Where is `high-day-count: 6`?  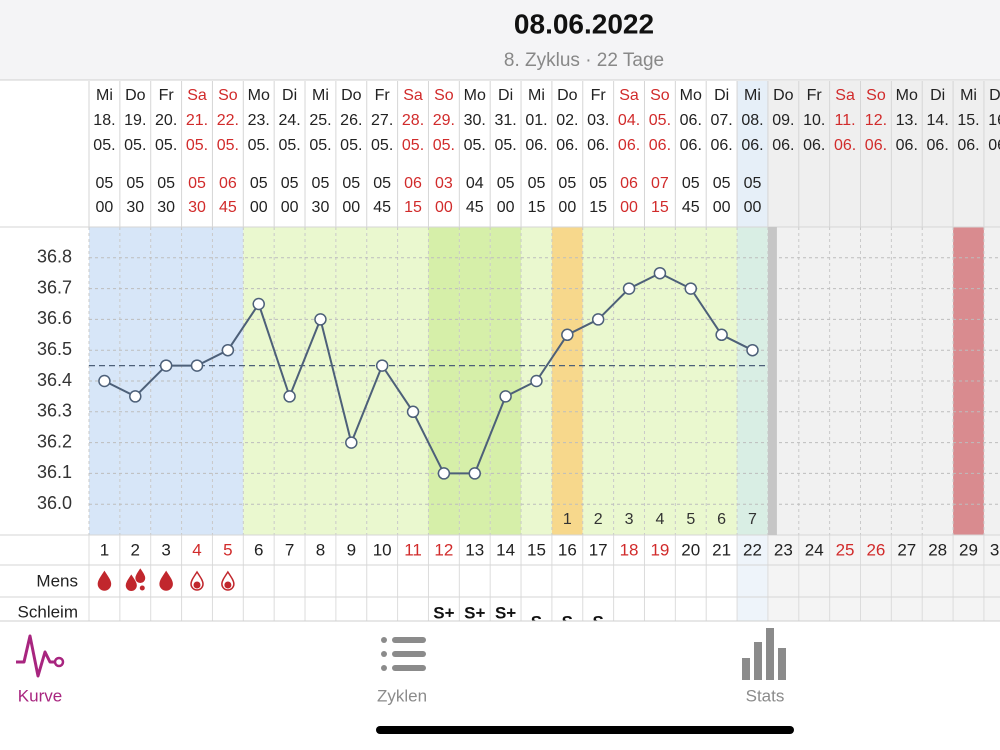
high-day-count: 6 is located at coordinates (721, 519).